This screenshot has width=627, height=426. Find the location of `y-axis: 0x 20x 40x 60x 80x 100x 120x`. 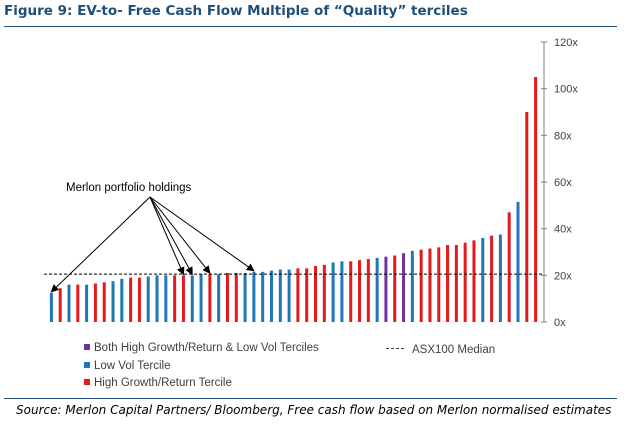

y-axis: 0x 20x 40x 60x 80x 100x 120x is located at coordinates (559, 183).